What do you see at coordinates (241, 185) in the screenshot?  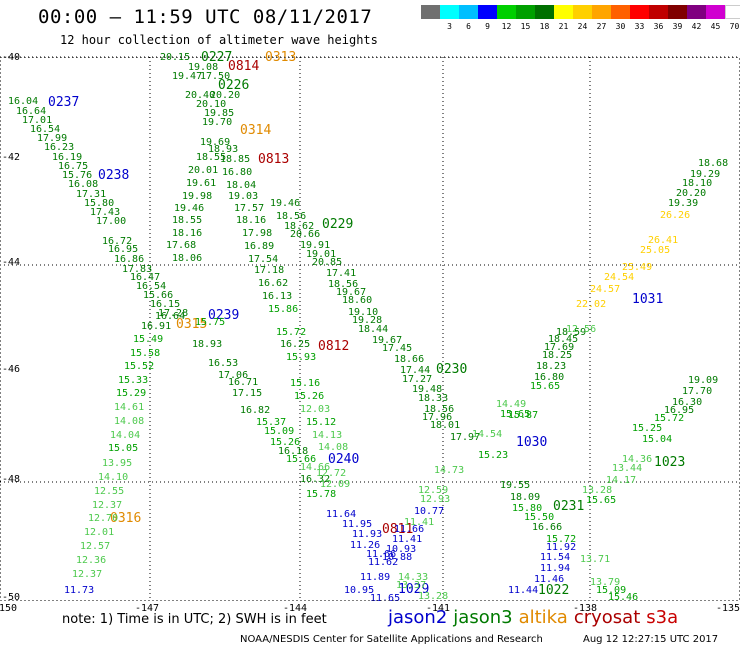 I see `swh-reading: 18.04` at bounding box center [241, 185].